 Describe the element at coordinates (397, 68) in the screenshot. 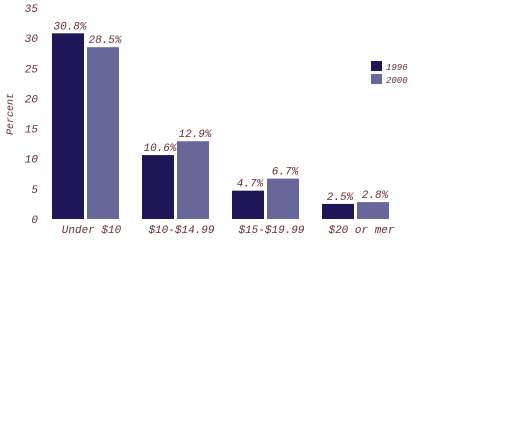

I see `legend-label: 1996` at that location.